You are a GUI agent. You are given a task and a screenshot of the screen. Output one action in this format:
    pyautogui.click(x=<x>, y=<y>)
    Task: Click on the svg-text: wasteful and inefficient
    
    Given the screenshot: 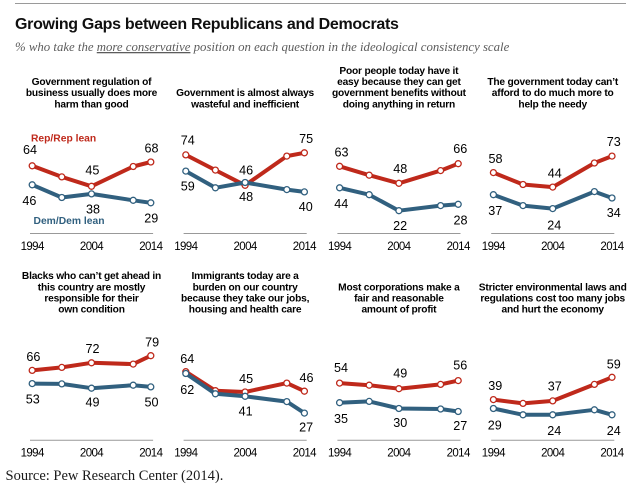 What is the action you would take?
    pyautogui.click(x=245, y=104)
    